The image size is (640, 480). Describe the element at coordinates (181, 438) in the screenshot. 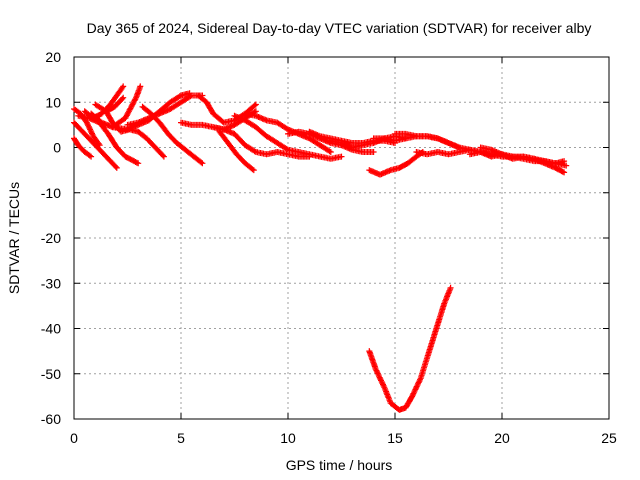

I see `x-tick-label: 5` at that location.